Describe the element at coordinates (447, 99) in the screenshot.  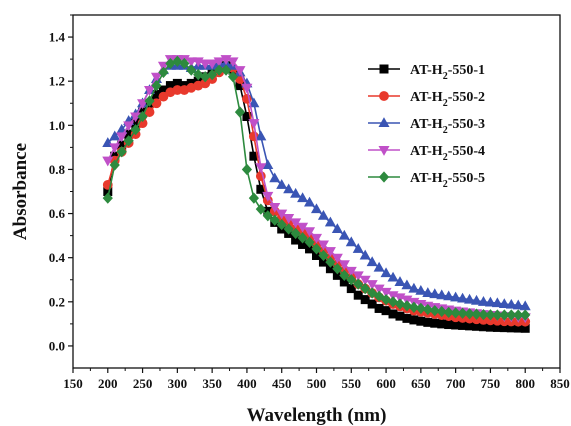
I see `legend-label: AT-H2-550-2` at that location.